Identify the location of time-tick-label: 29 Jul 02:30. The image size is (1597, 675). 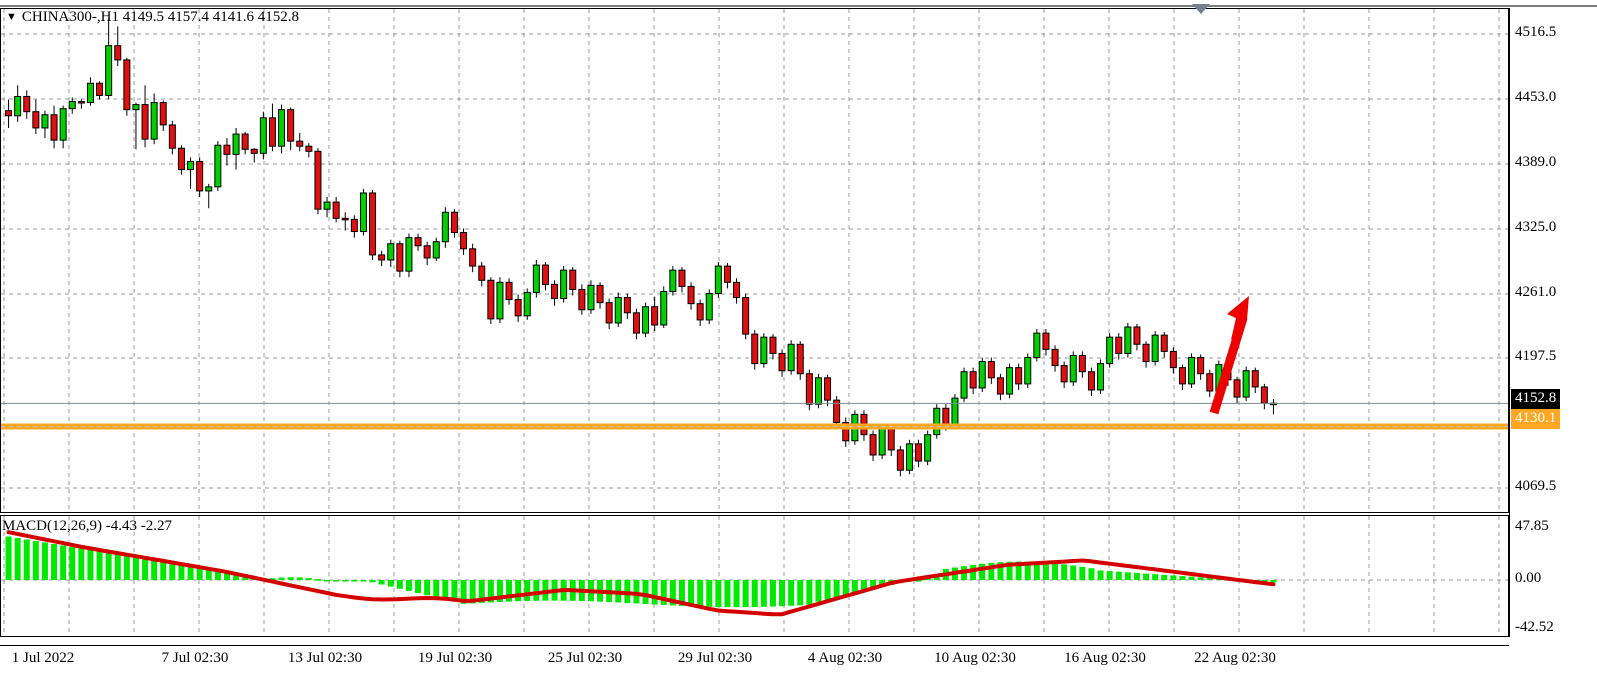
(715, 658).